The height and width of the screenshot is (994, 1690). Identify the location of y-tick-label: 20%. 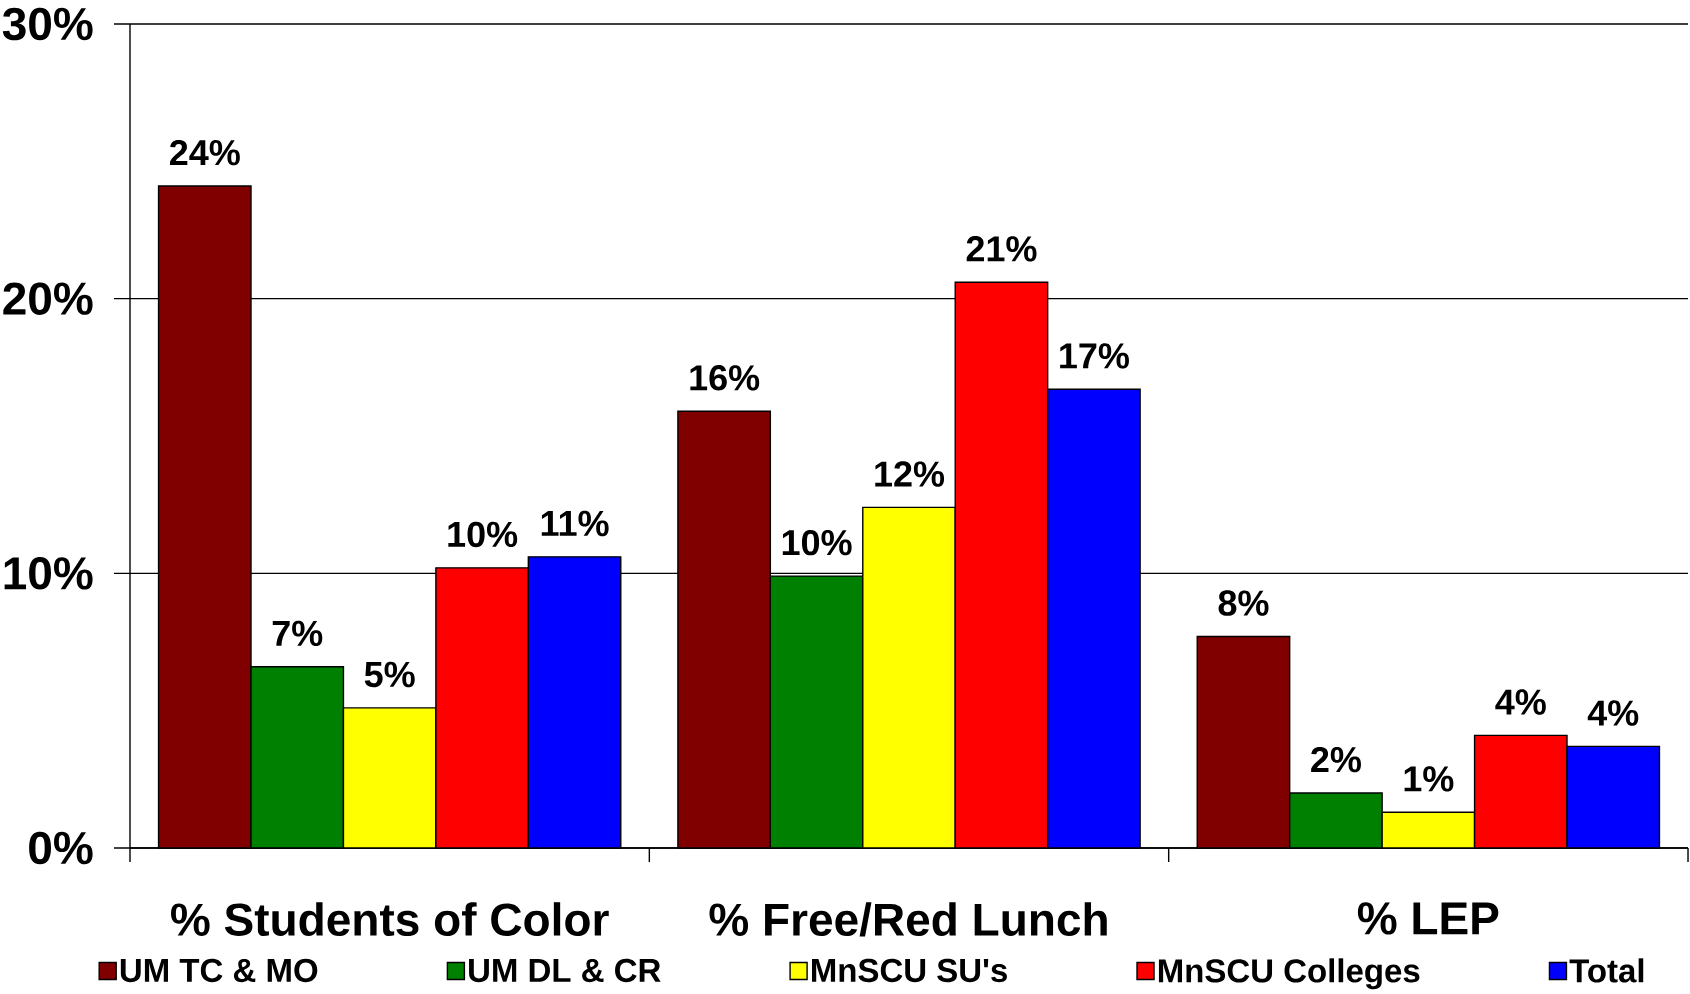
(48, 298).